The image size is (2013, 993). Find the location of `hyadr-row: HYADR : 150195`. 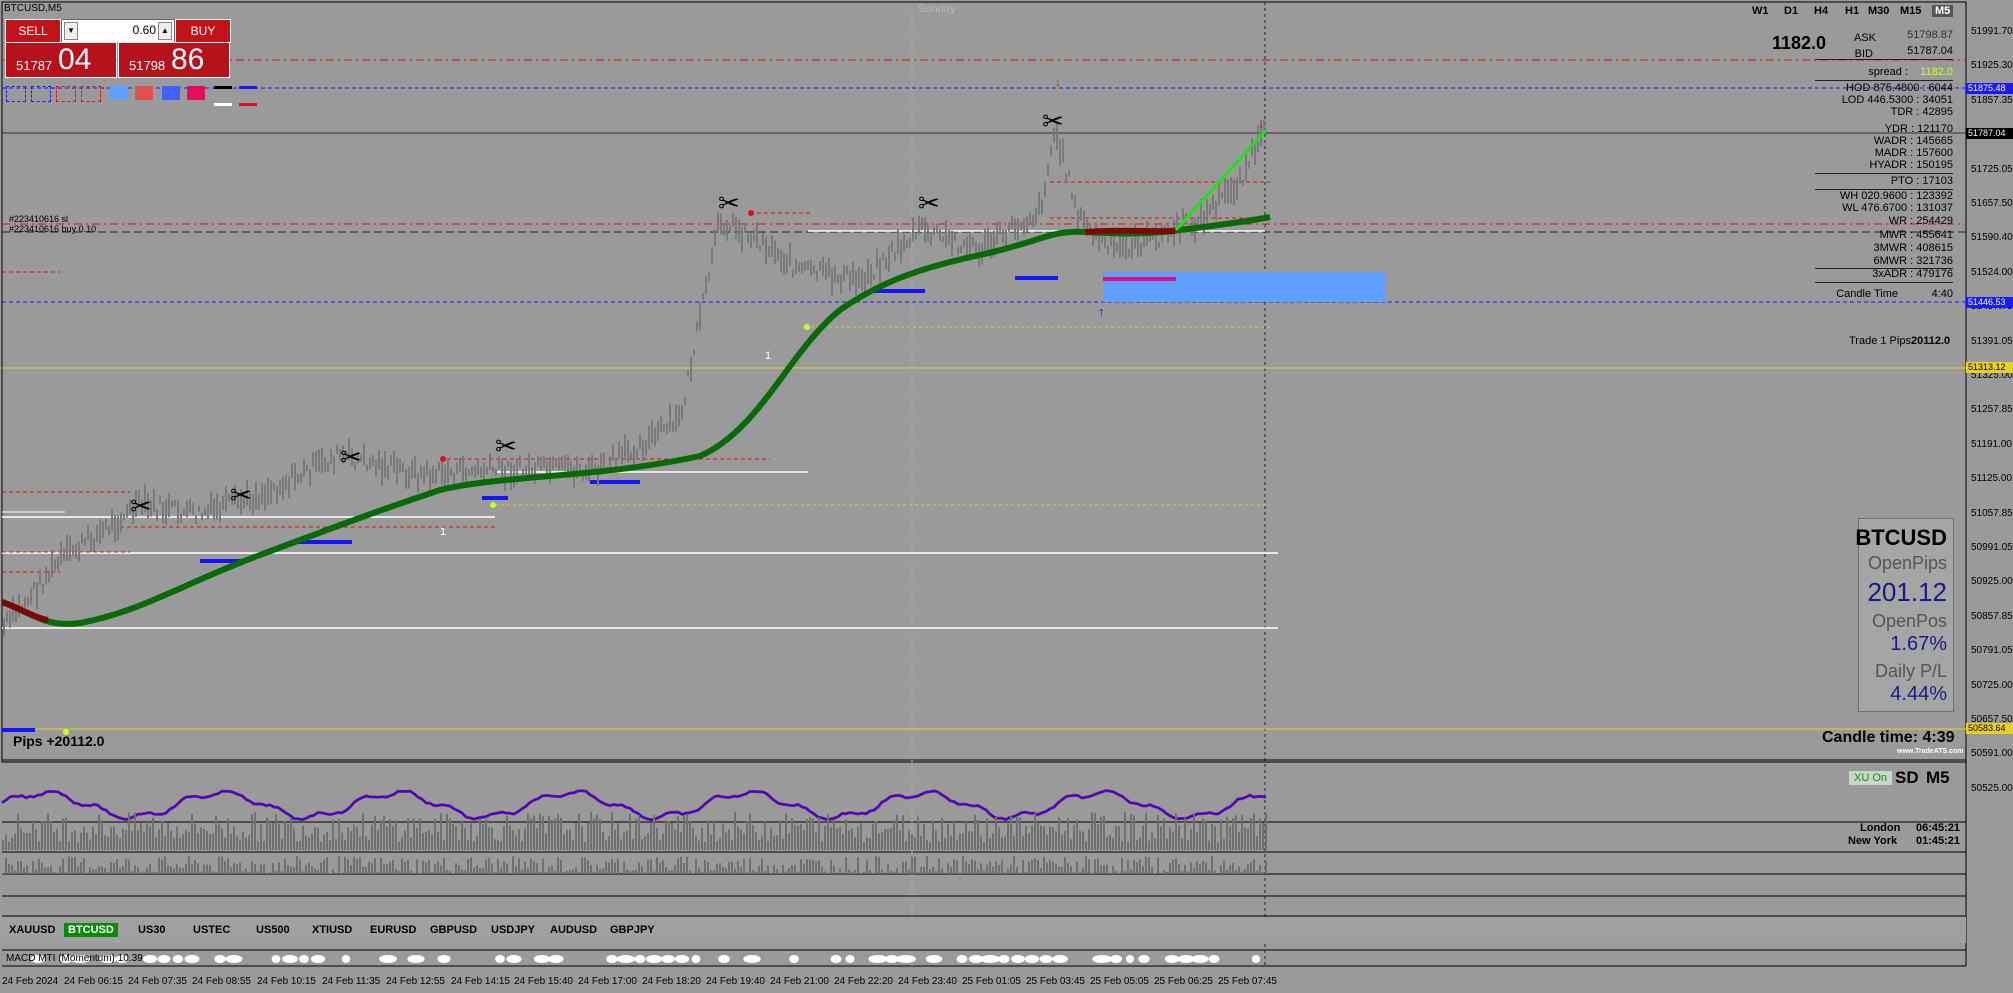

hyadr-row: HYADR : 150195 is located at coordinates (1911, 165).